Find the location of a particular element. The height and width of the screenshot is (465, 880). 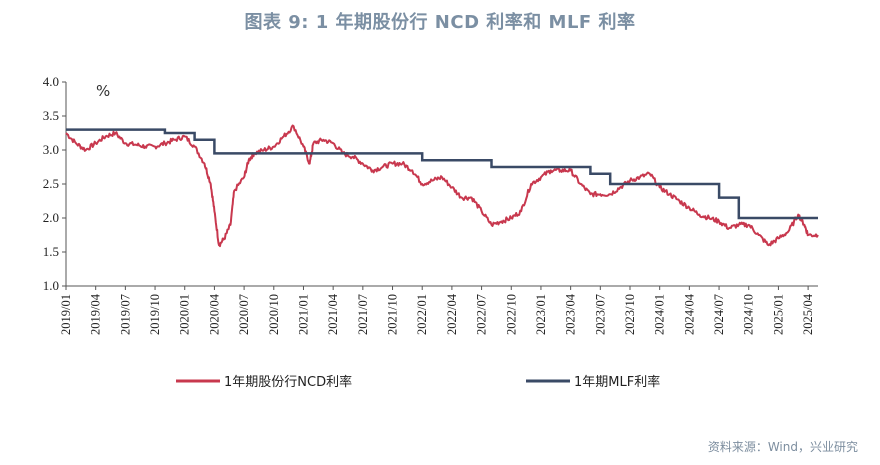

x-tick-label: 2019/01 is located at coordinates (66, 314).